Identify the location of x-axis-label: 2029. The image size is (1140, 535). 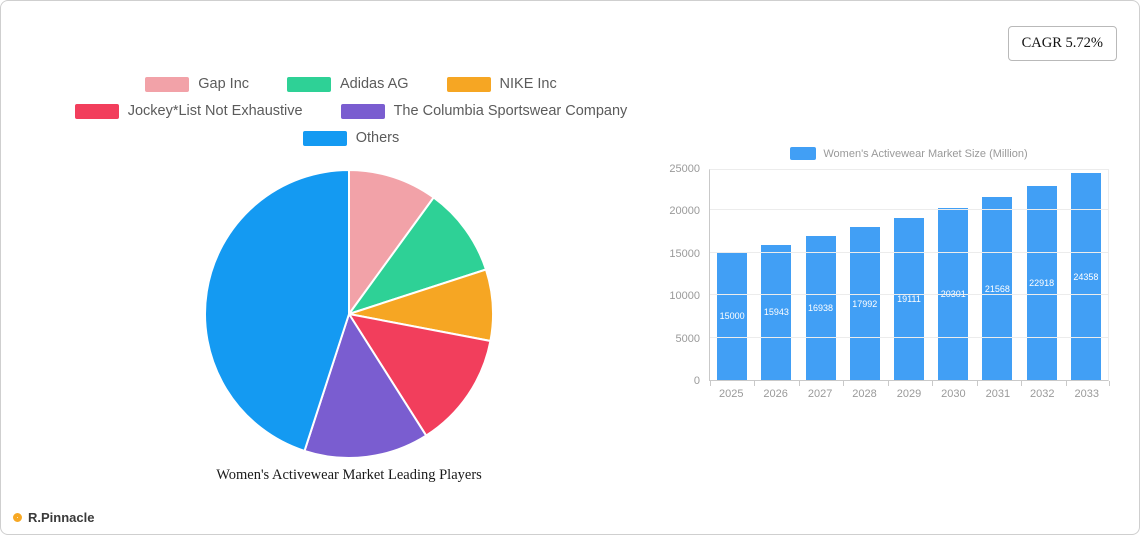
(909, 394).